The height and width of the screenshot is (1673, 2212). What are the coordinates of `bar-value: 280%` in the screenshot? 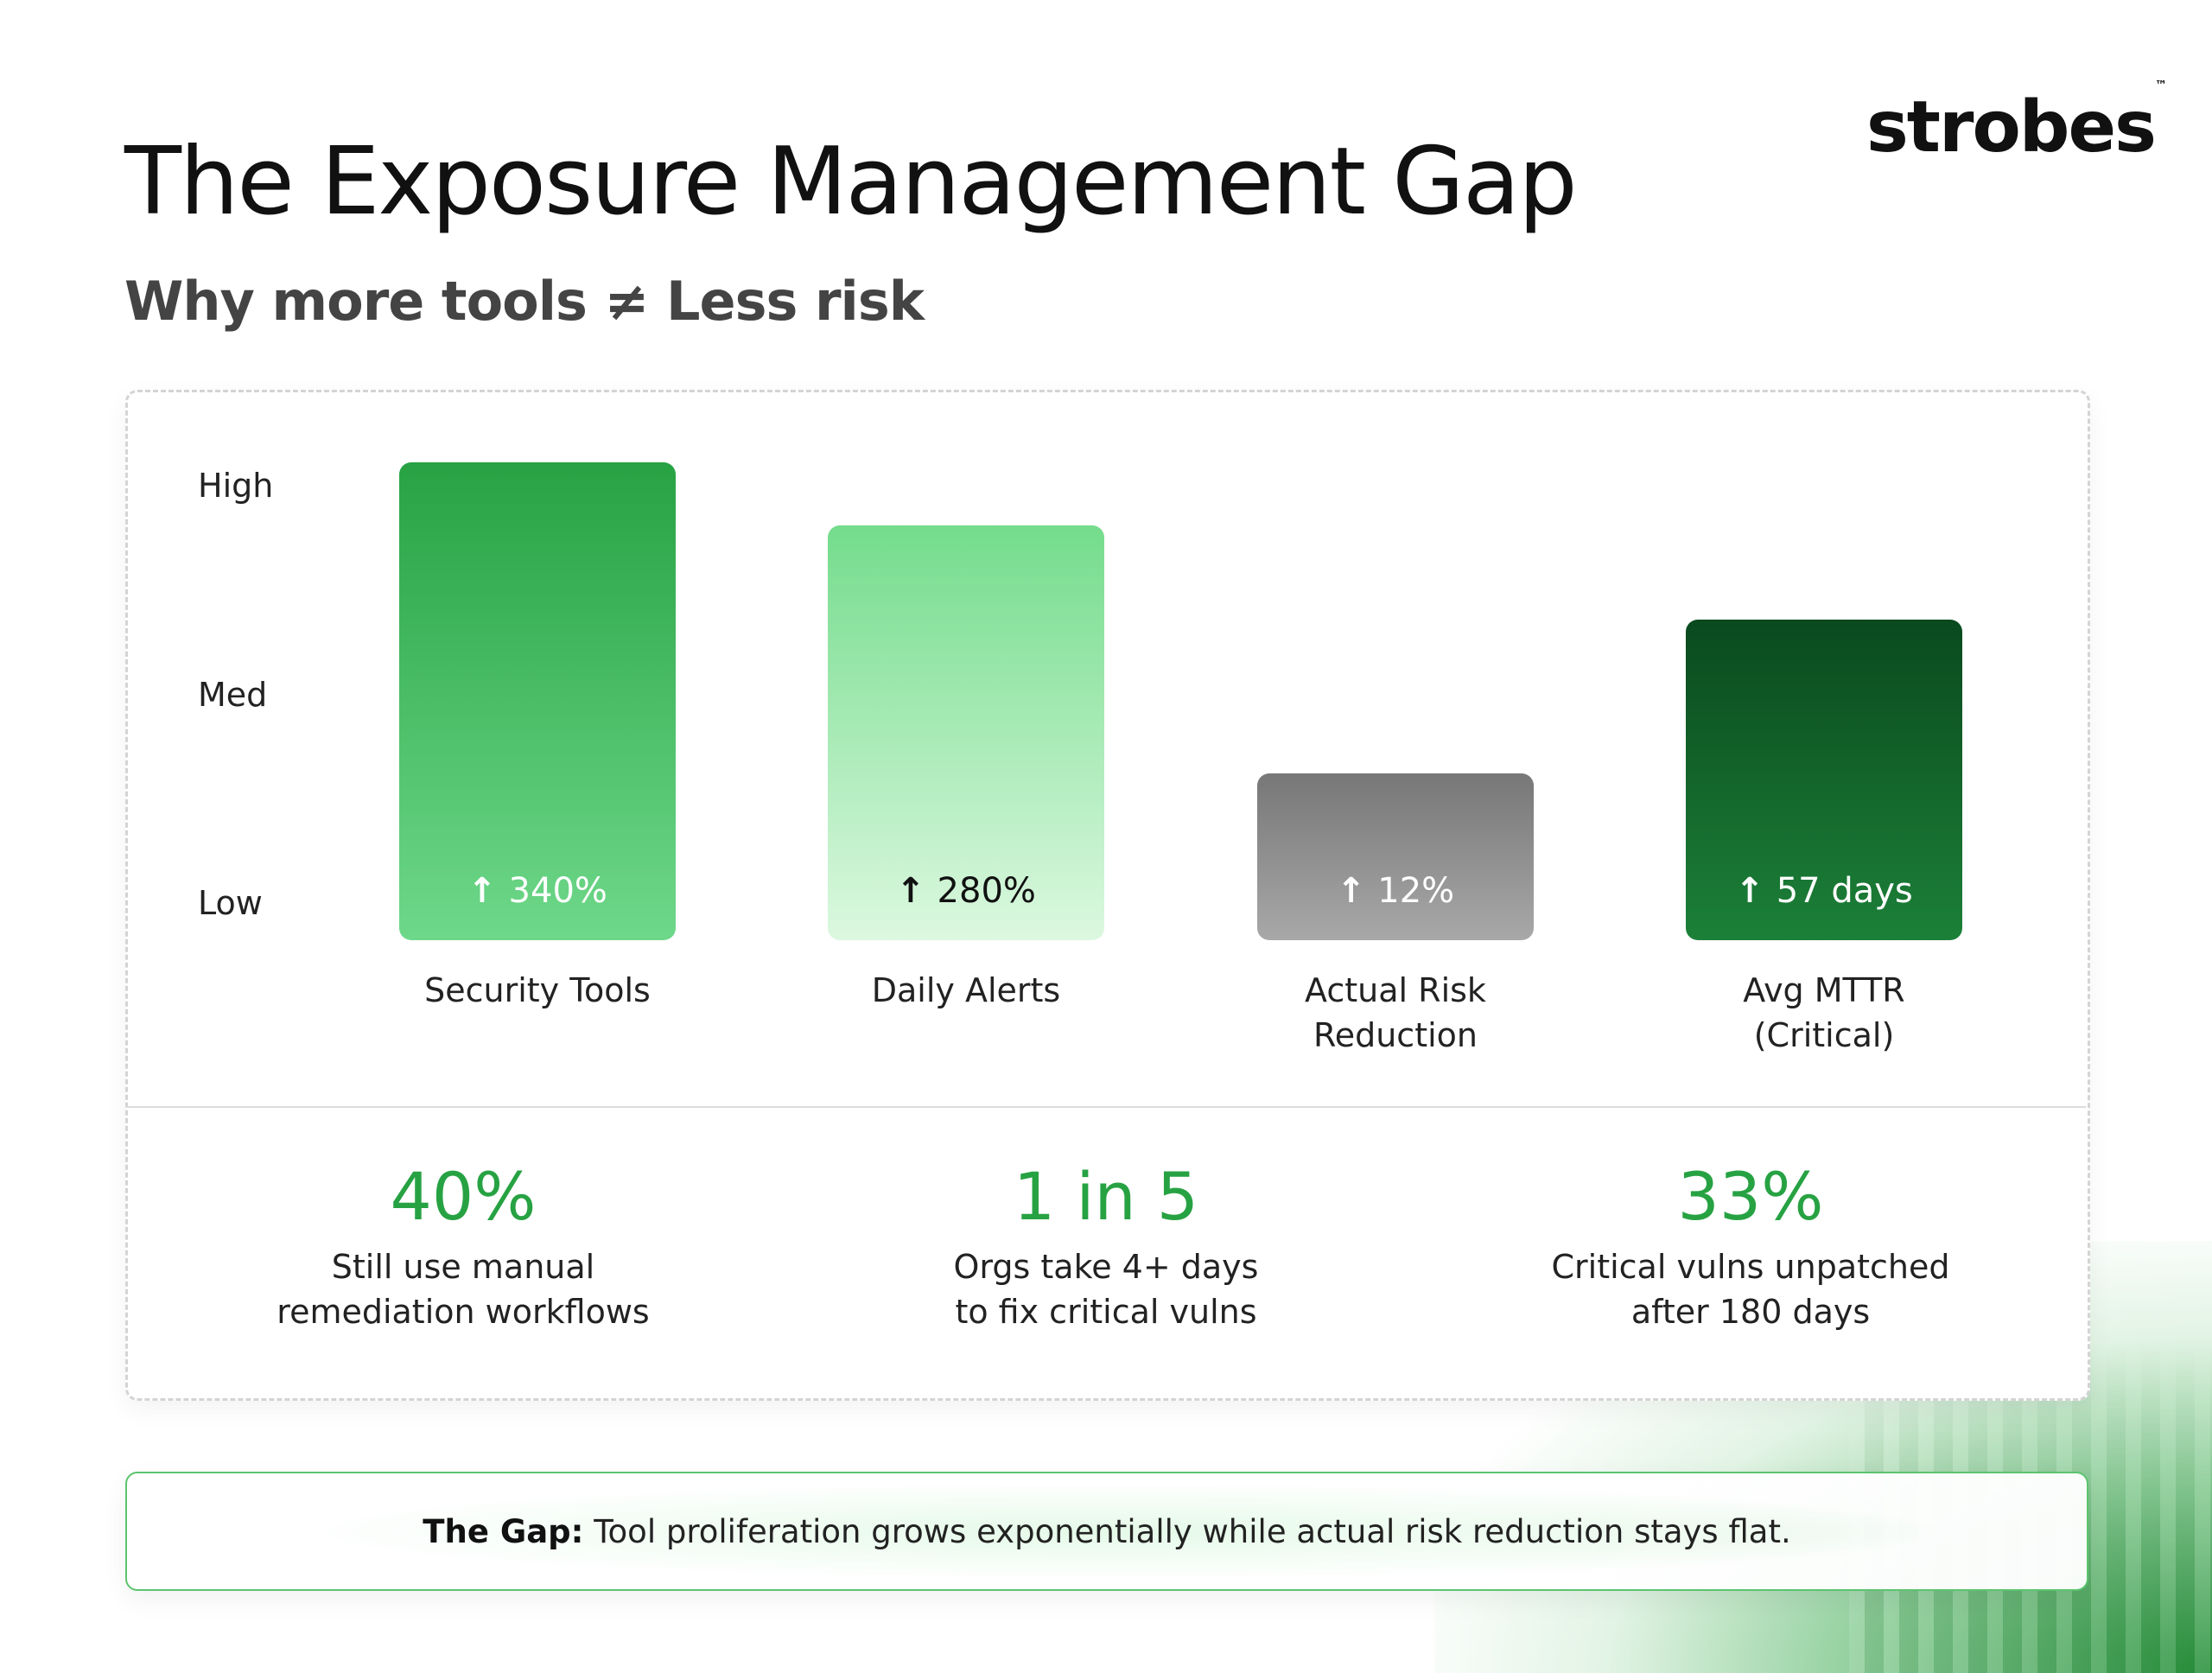 It's located at (986, 891).